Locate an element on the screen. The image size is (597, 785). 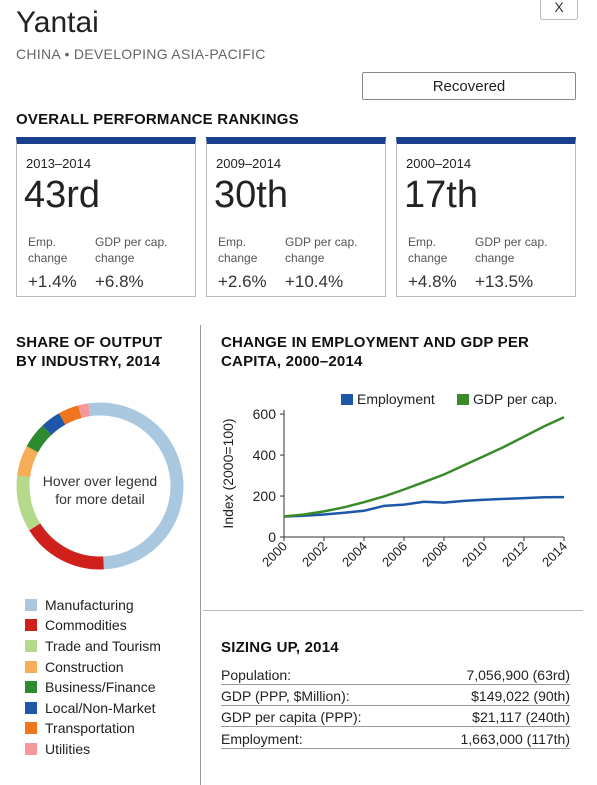
city-subtitle: CHINA • DEVELOPING ASIA-PACIFIC is located at coordinates (141, 54).